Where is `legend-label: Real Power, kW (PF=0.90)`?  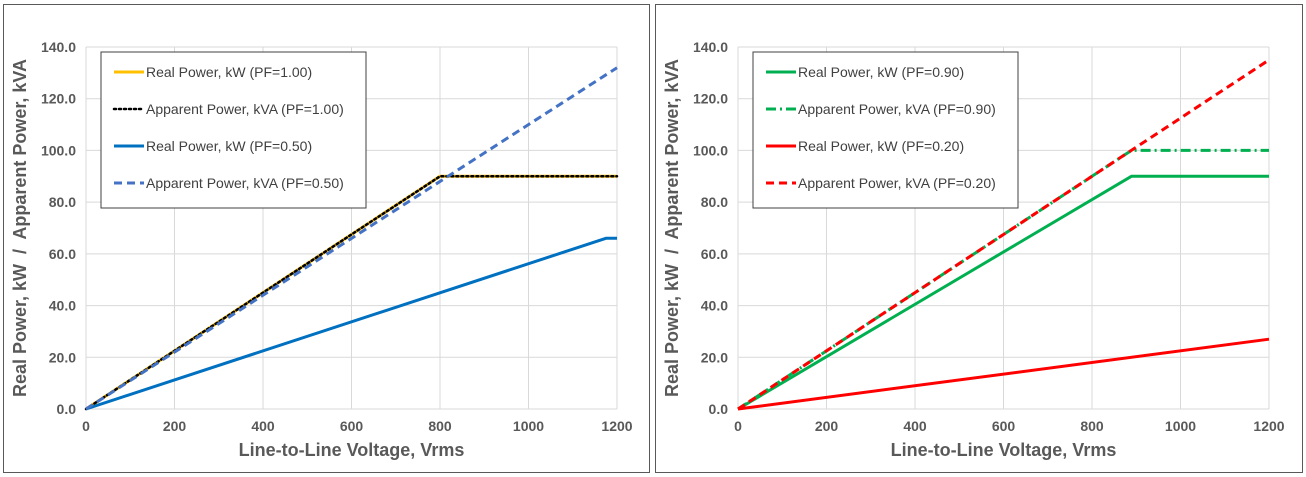 legend-label: Real Power, kW (PF=0.90) is located at coordinates (881, 72).